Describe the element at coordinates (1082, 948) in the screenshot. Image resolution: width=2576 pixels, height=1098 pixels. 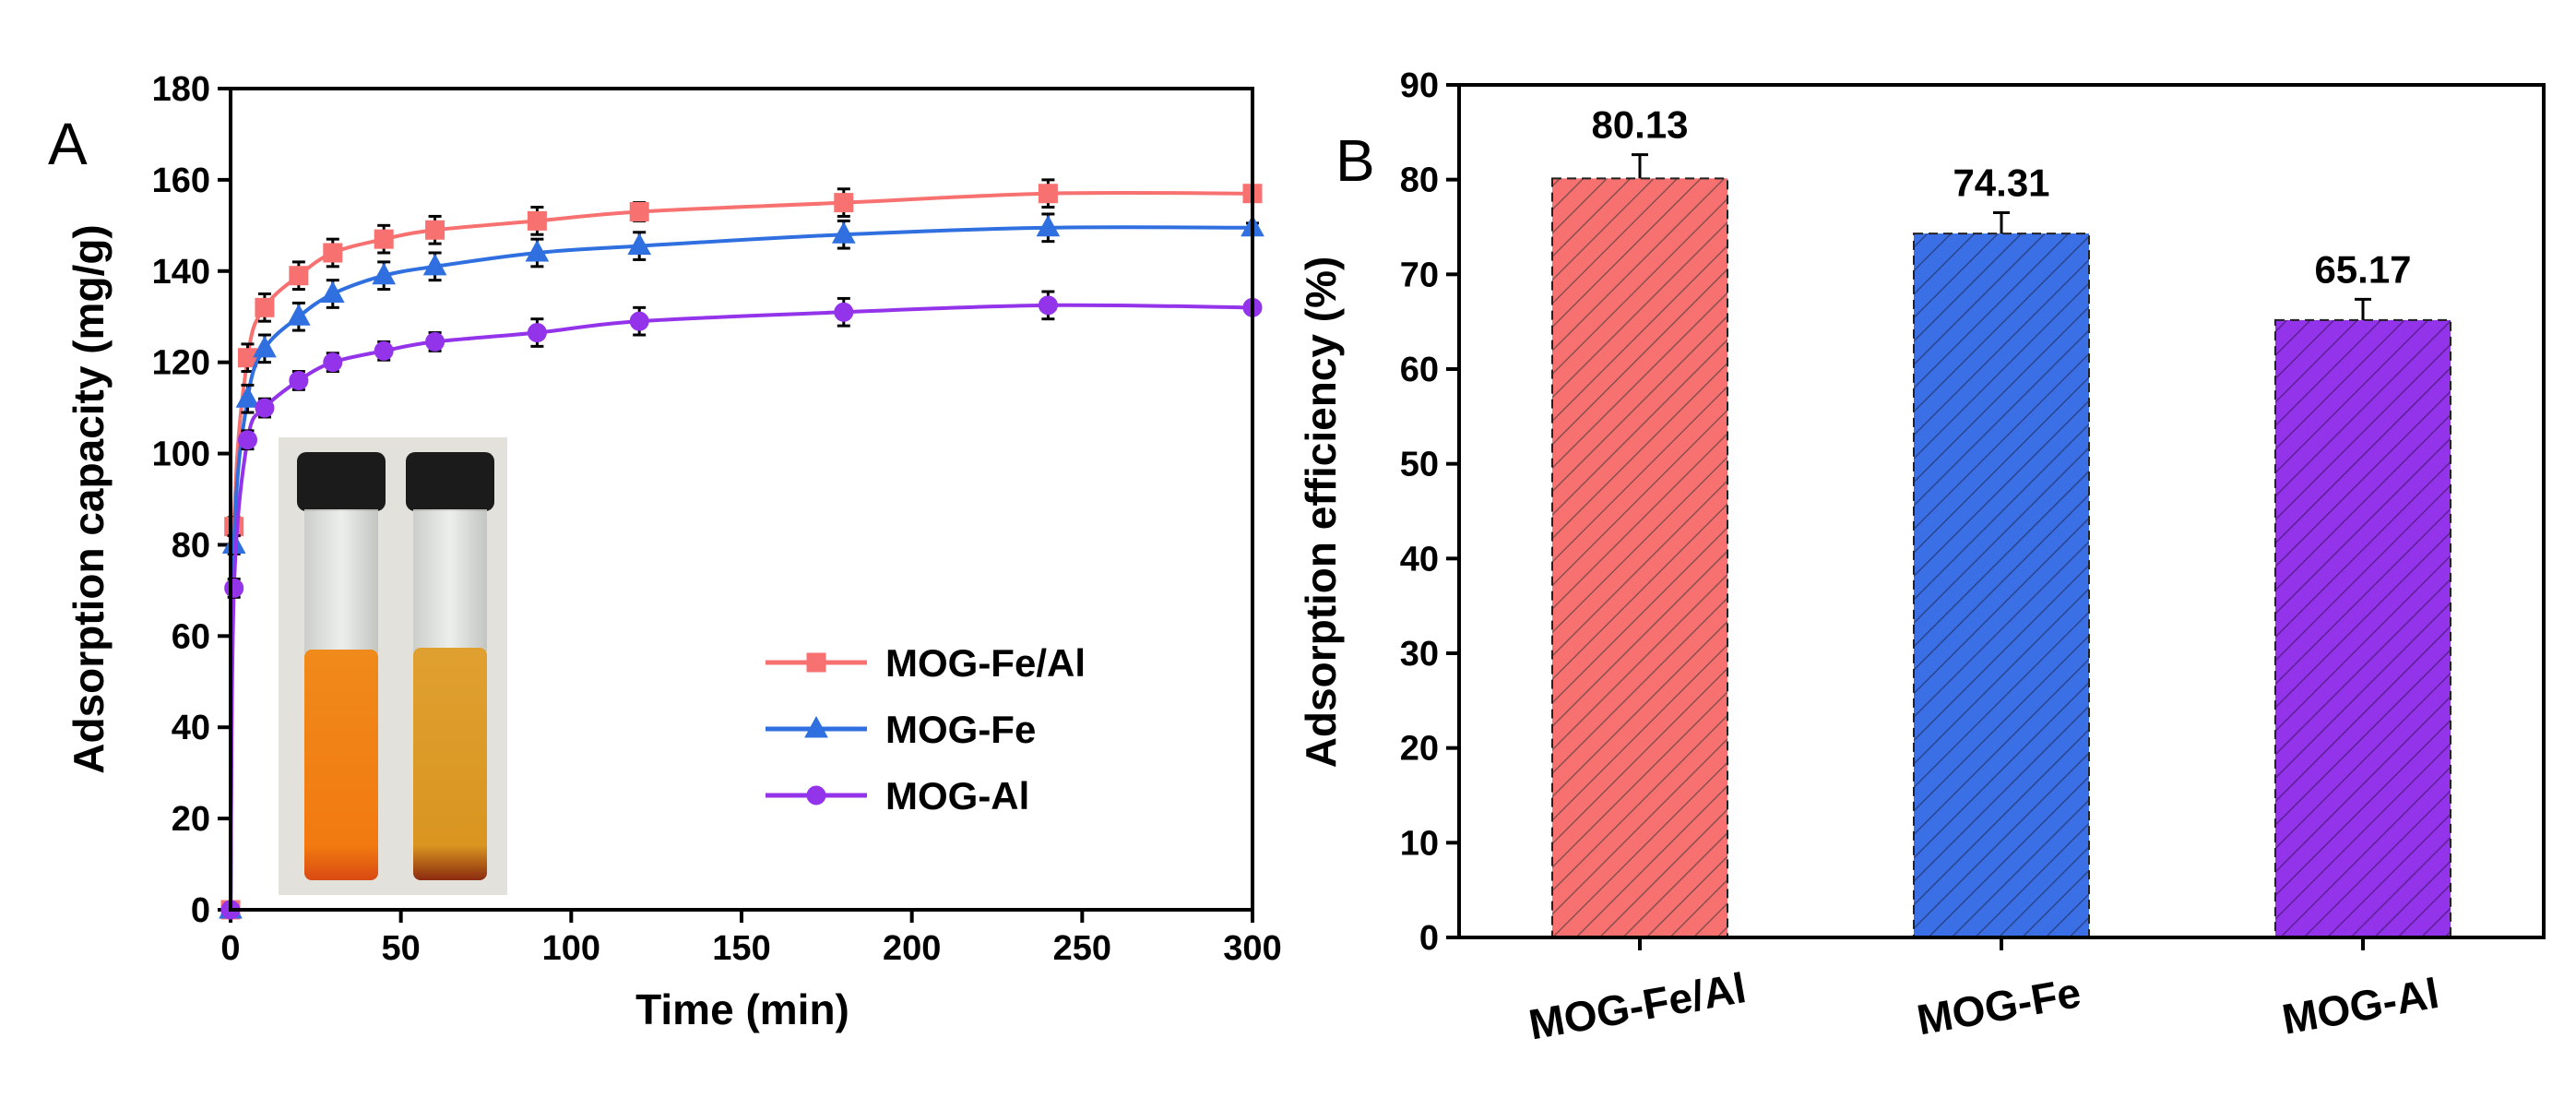
I see `x-tick-label: 250` at that location.